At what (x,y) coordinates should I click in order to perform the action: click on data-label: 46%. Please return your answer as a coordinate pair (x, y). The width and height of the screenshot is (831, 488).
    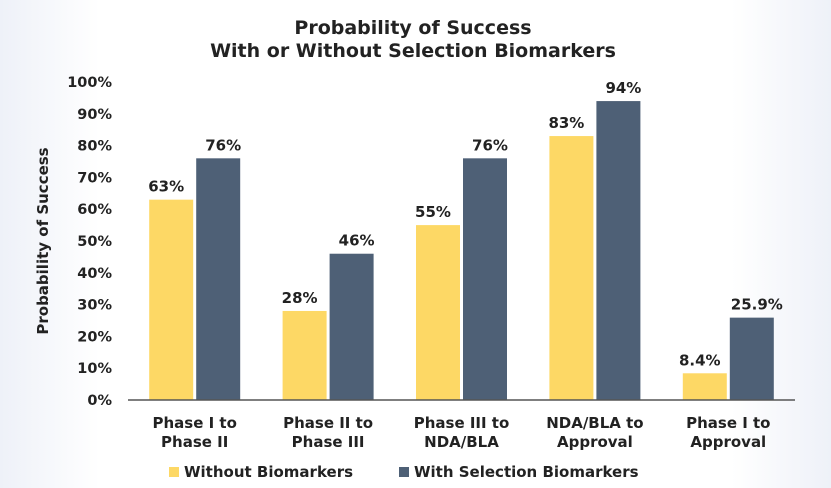
    Looking at the image, I should click on (357, 241).